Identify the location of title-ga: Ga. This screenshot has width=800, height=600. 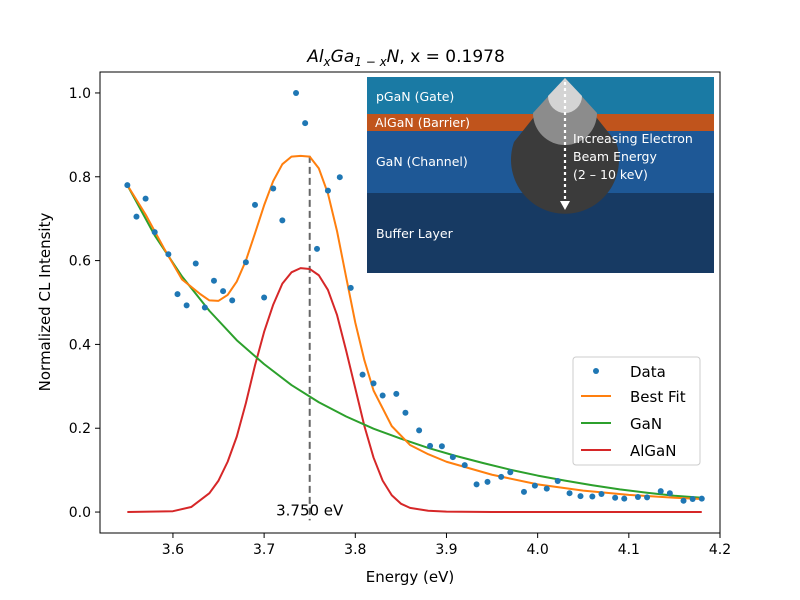
(343, 57).